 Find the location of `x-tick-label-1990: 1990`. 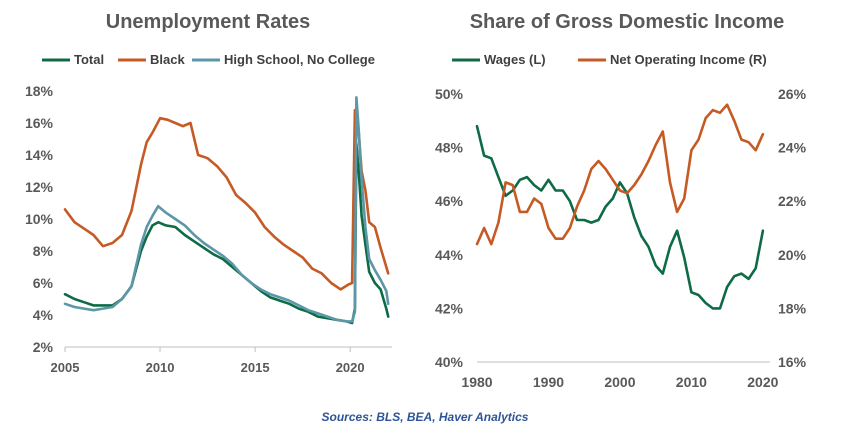

x-tick-label-1990: 1990 is located at coordinates (548, 382).